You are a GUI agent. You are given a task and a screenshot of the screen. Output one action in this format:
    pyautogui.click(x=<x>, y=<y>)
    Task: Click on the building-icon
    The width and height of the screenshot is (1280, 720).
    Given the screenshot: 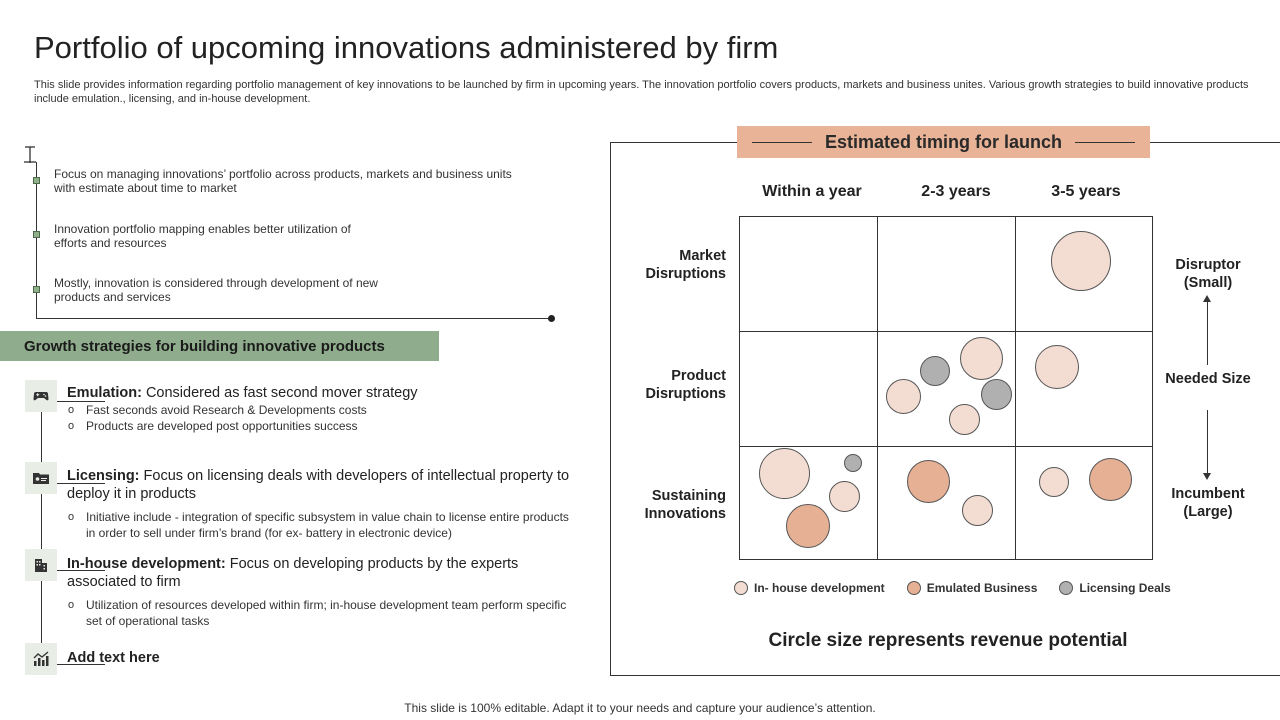 What is the action you would take?
    pyautogui.click(x=41, y=565)
    